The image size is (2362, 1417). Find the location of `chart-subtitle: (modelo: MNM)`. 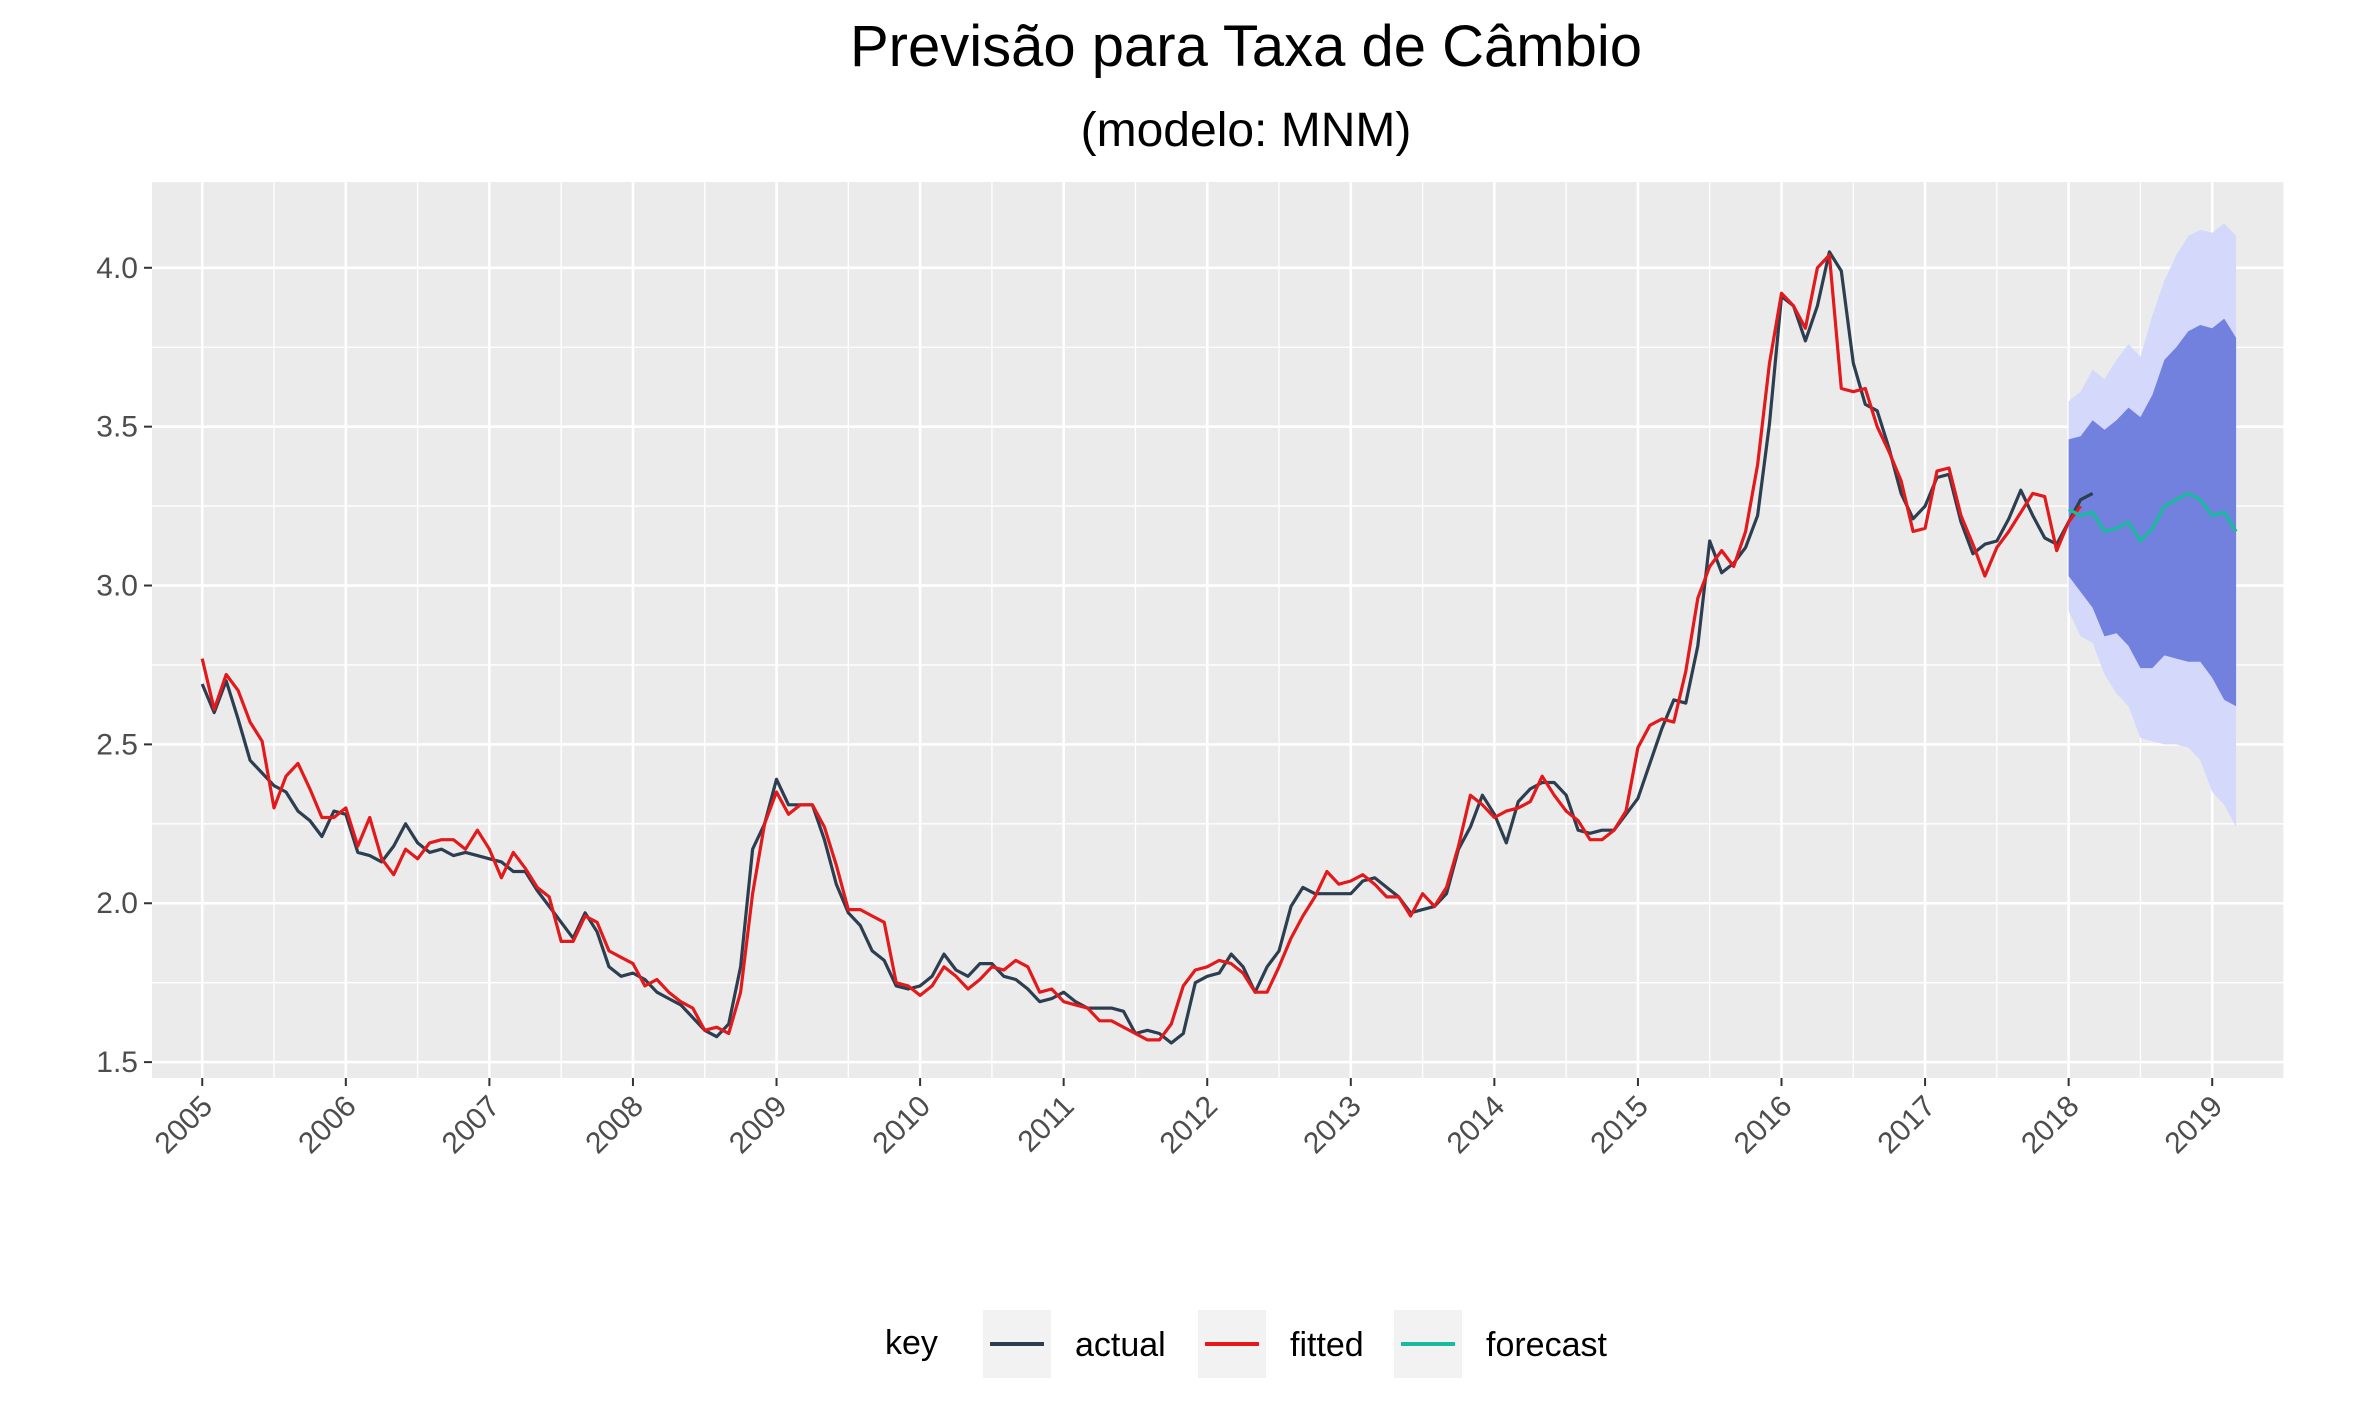

chart-subtitle: (modelo: MNM) is located at coordinates (1246, 130).